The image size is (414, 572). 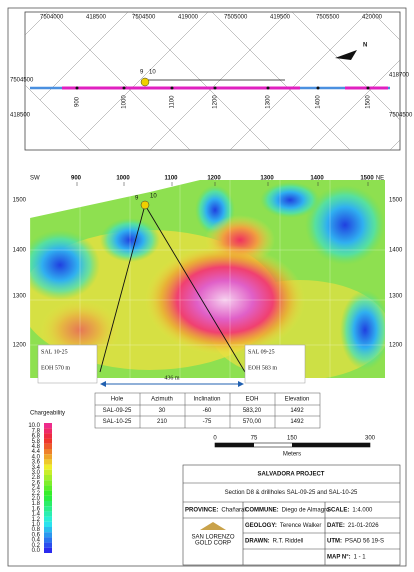 I want to click on legend-label: 2.2, so click(x=36, y=494).